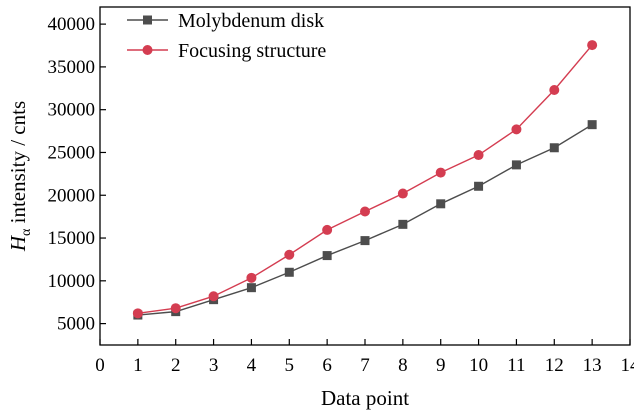  I want to click on legend: Molybdenum disk Focusing structure, so click(226, 36).